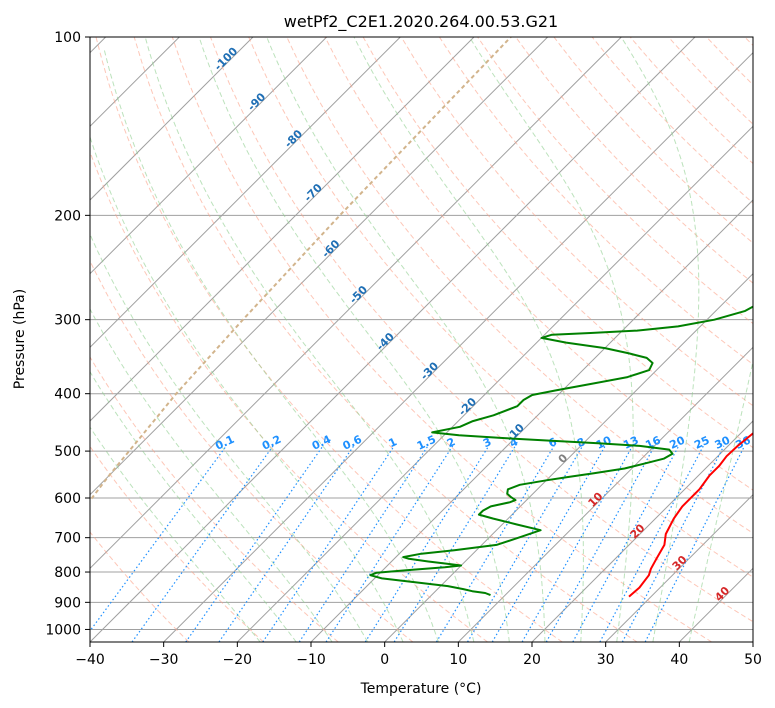 This screenshot has width=775, height=708. I want to click on x-tick-label: 10, so click(458, 660).